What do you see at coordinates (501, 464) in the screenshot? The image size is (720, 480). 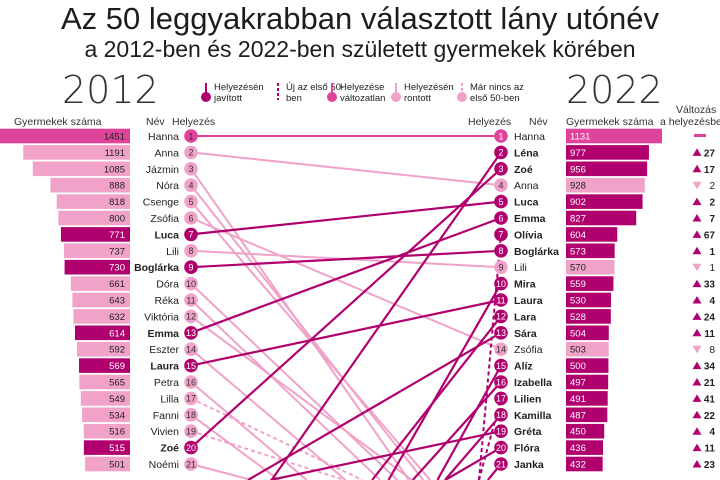 I see `rank-right: 21` at bounding box center [501, 464].